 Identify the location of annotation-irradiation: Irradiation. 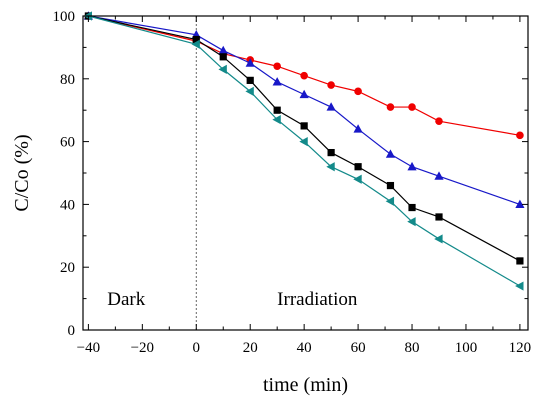
(317, 299).